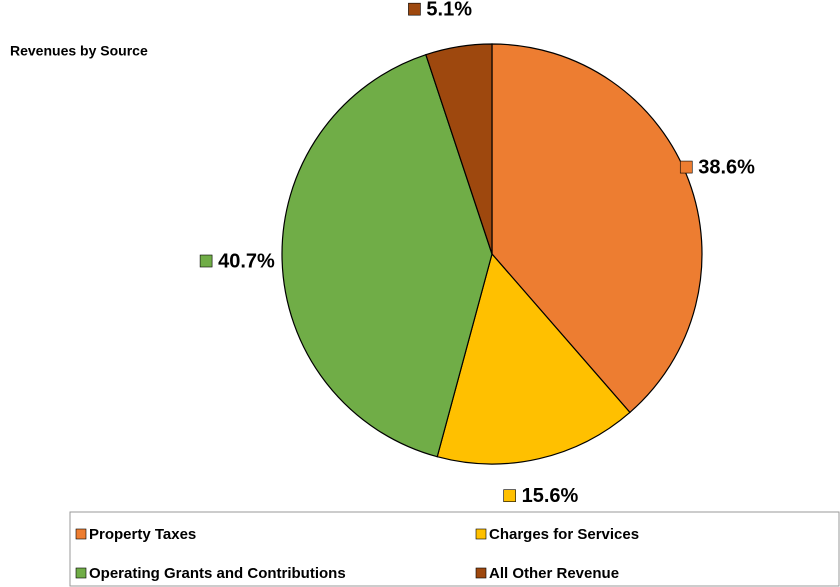 Image resolution: width=840 pixels, height=587 pixels. Describe the element at coordinates (449, 10) in the screenshot. I see `data-label: 5.1%` at that location.